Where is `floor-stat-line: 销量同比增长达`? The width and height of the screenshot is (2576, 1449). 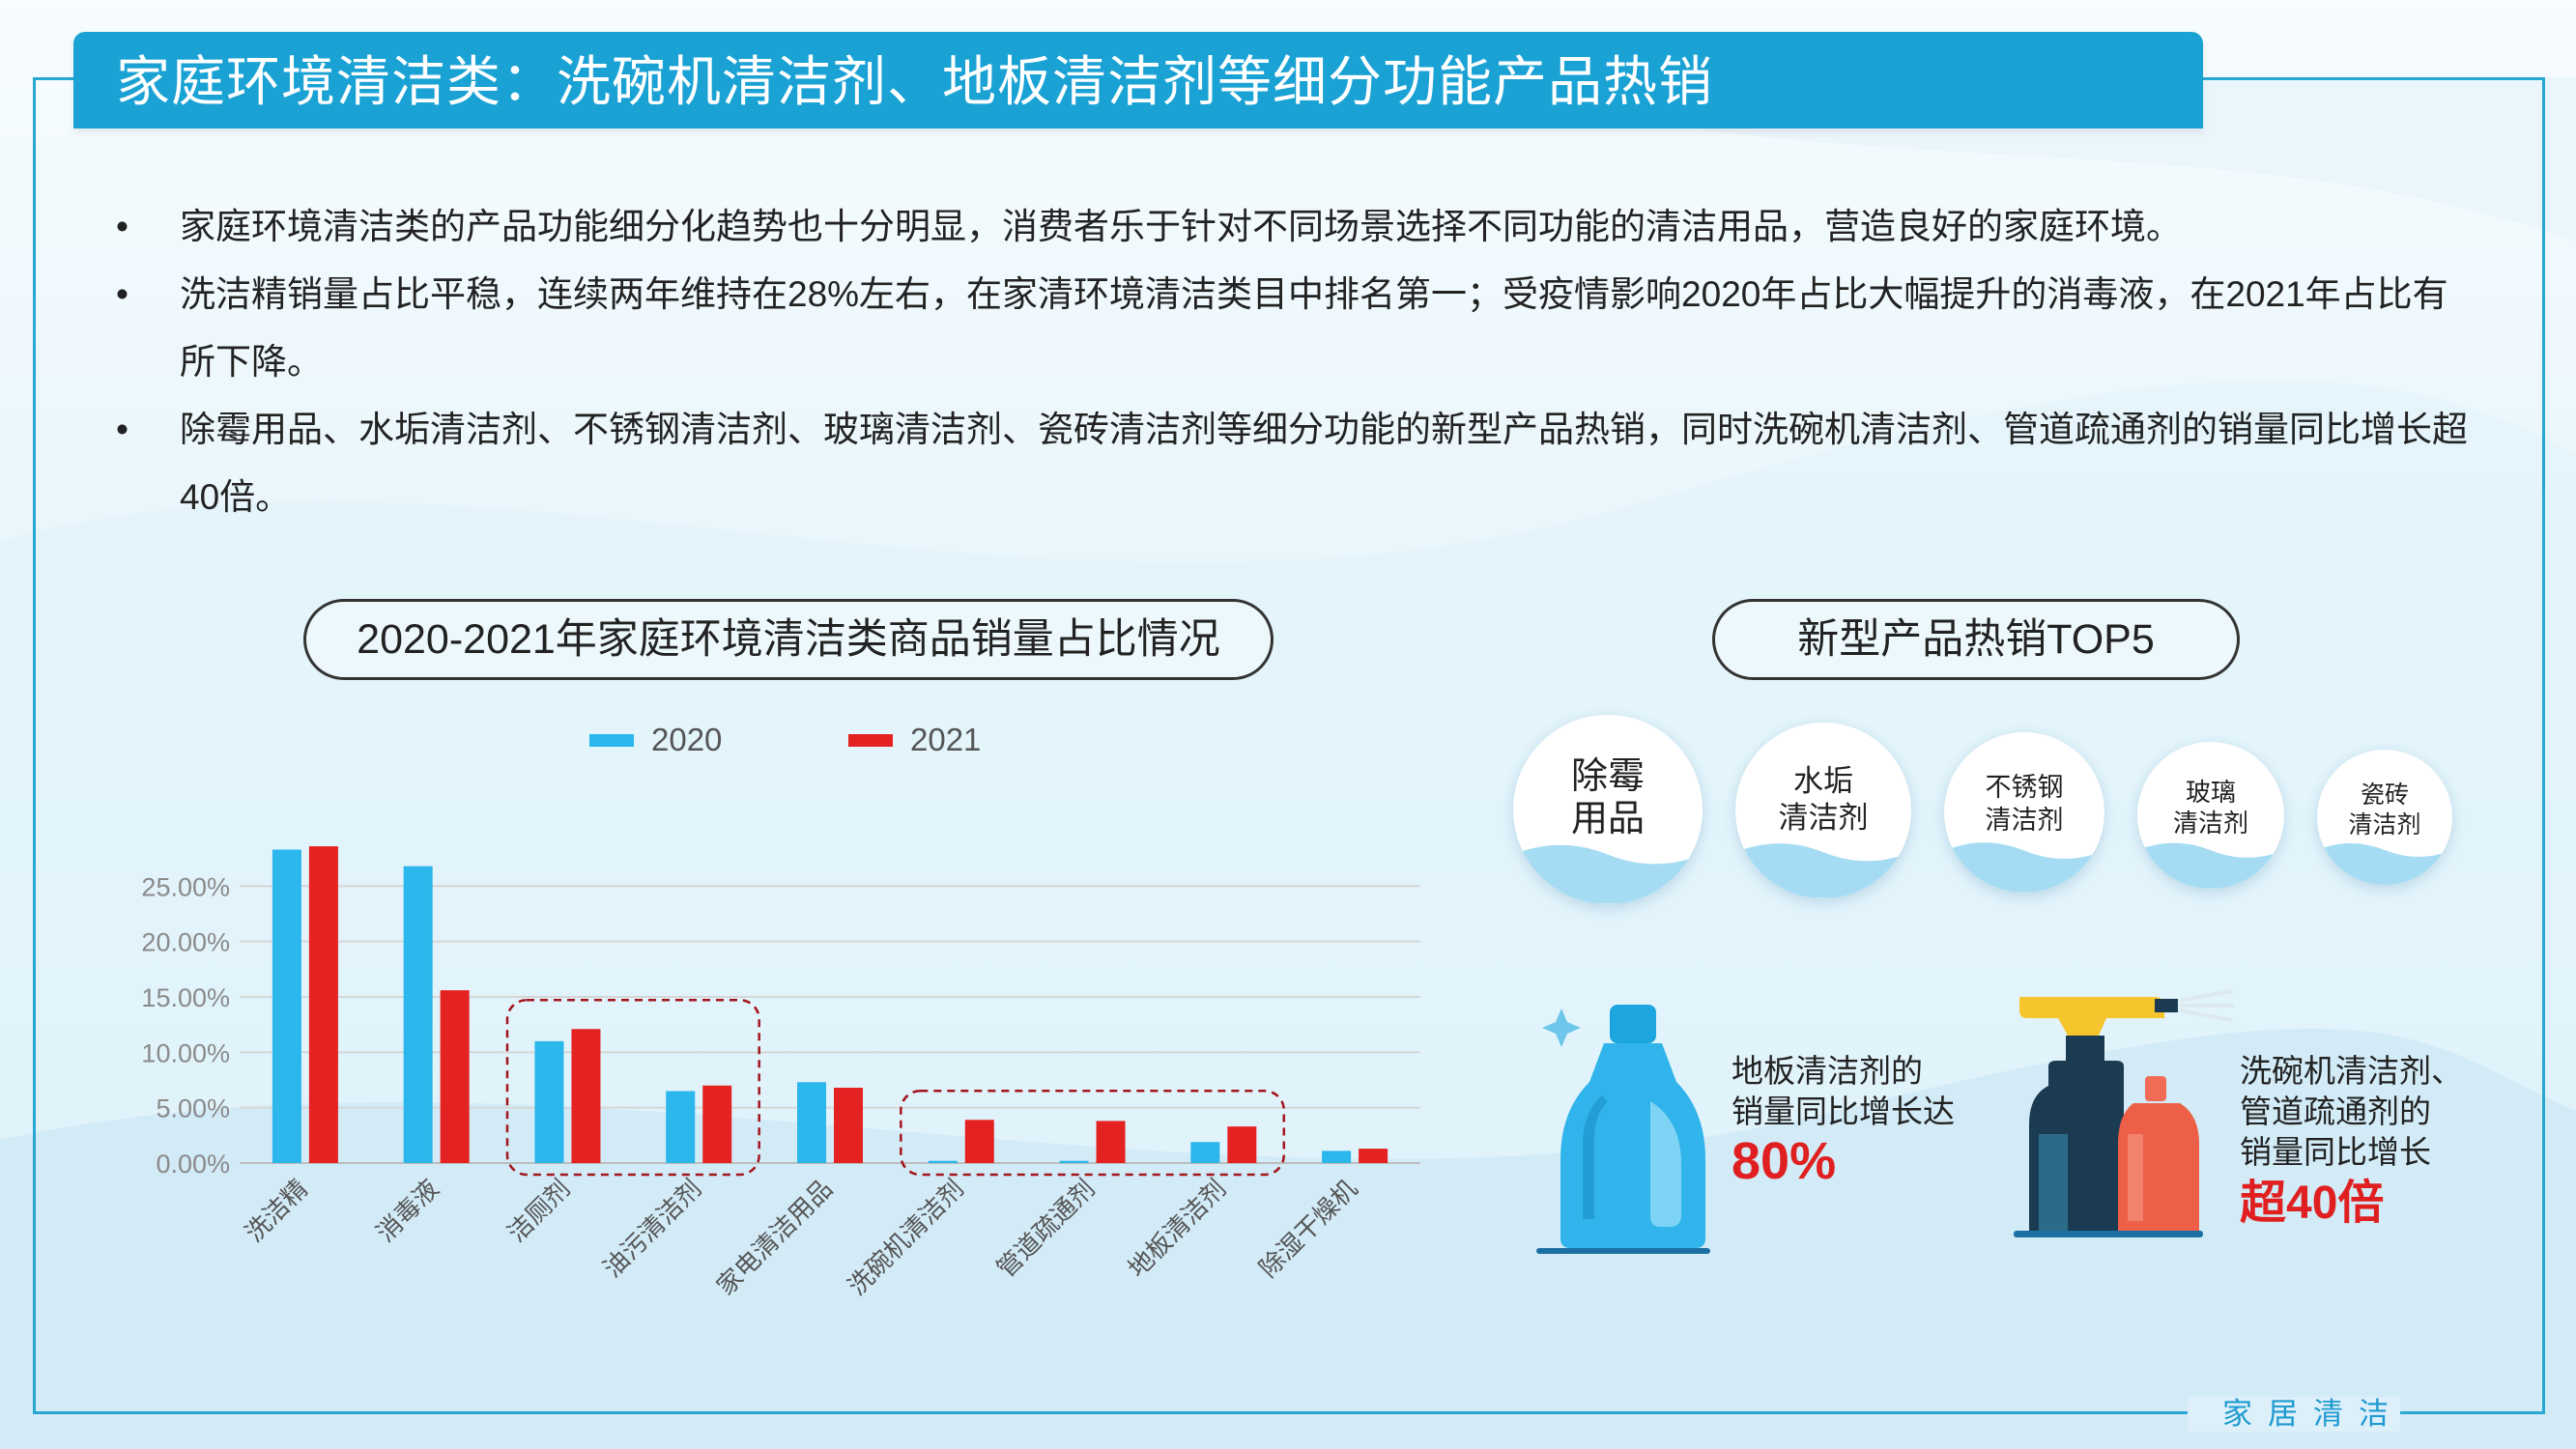
floor-stat-line: 销量同比增长达 is located at coordinates (1844, 1111).